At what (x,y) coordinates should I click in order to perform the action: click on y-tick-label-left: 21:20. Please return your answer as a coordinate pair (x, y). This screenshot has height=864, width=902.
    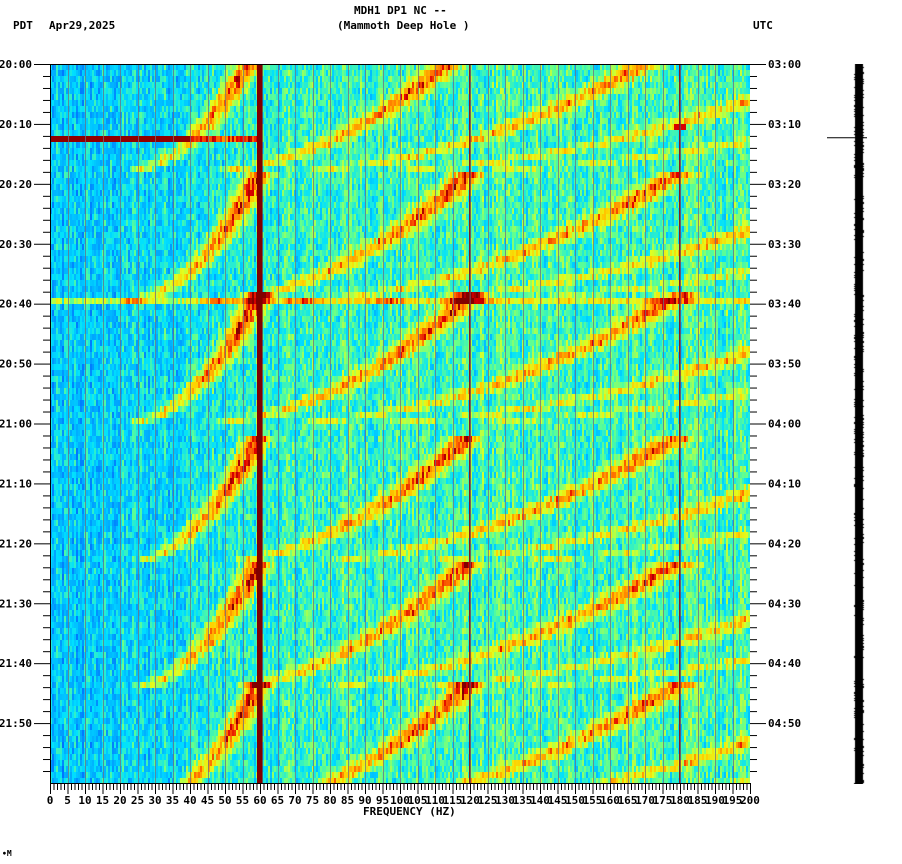
    Looking at the image, I should click on (16, 543).